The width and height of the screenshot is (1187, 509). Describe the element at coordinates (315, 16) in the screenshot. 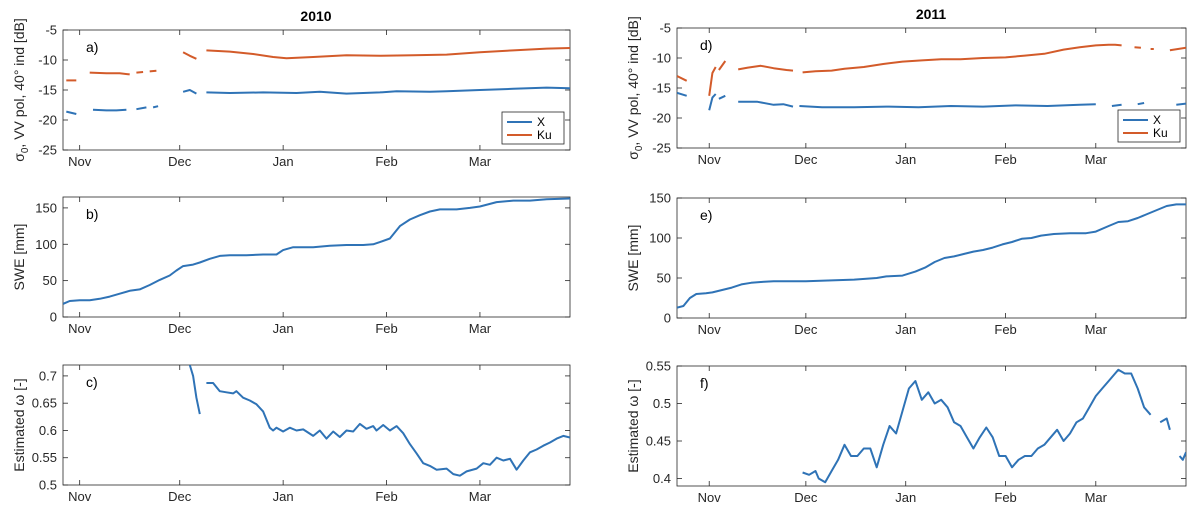

I see `title-2010: 2010` at that location.